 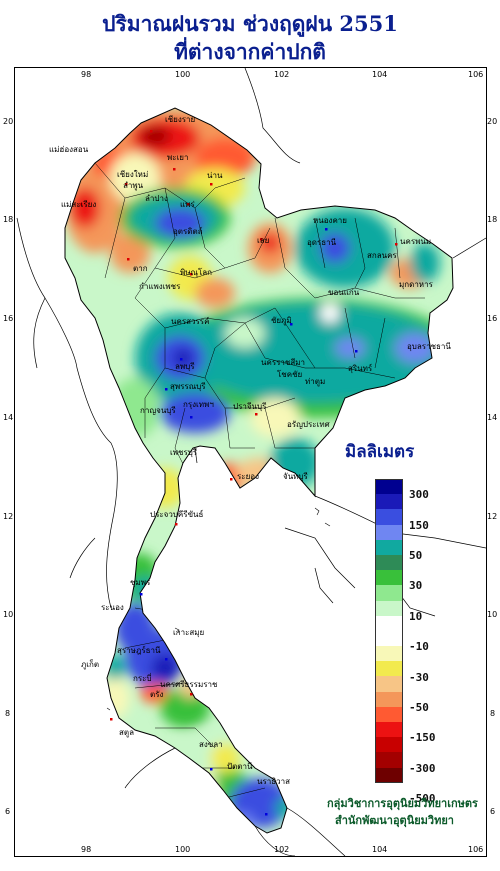 I want to click on label-phitsanulok: พิษณุโลก, so click(x=196, y=272).